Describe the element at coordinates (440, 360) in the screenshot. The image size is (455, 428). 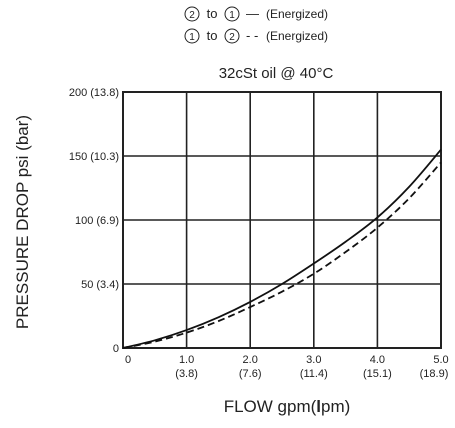
I see `x-tick-label: 5.0` at that location.